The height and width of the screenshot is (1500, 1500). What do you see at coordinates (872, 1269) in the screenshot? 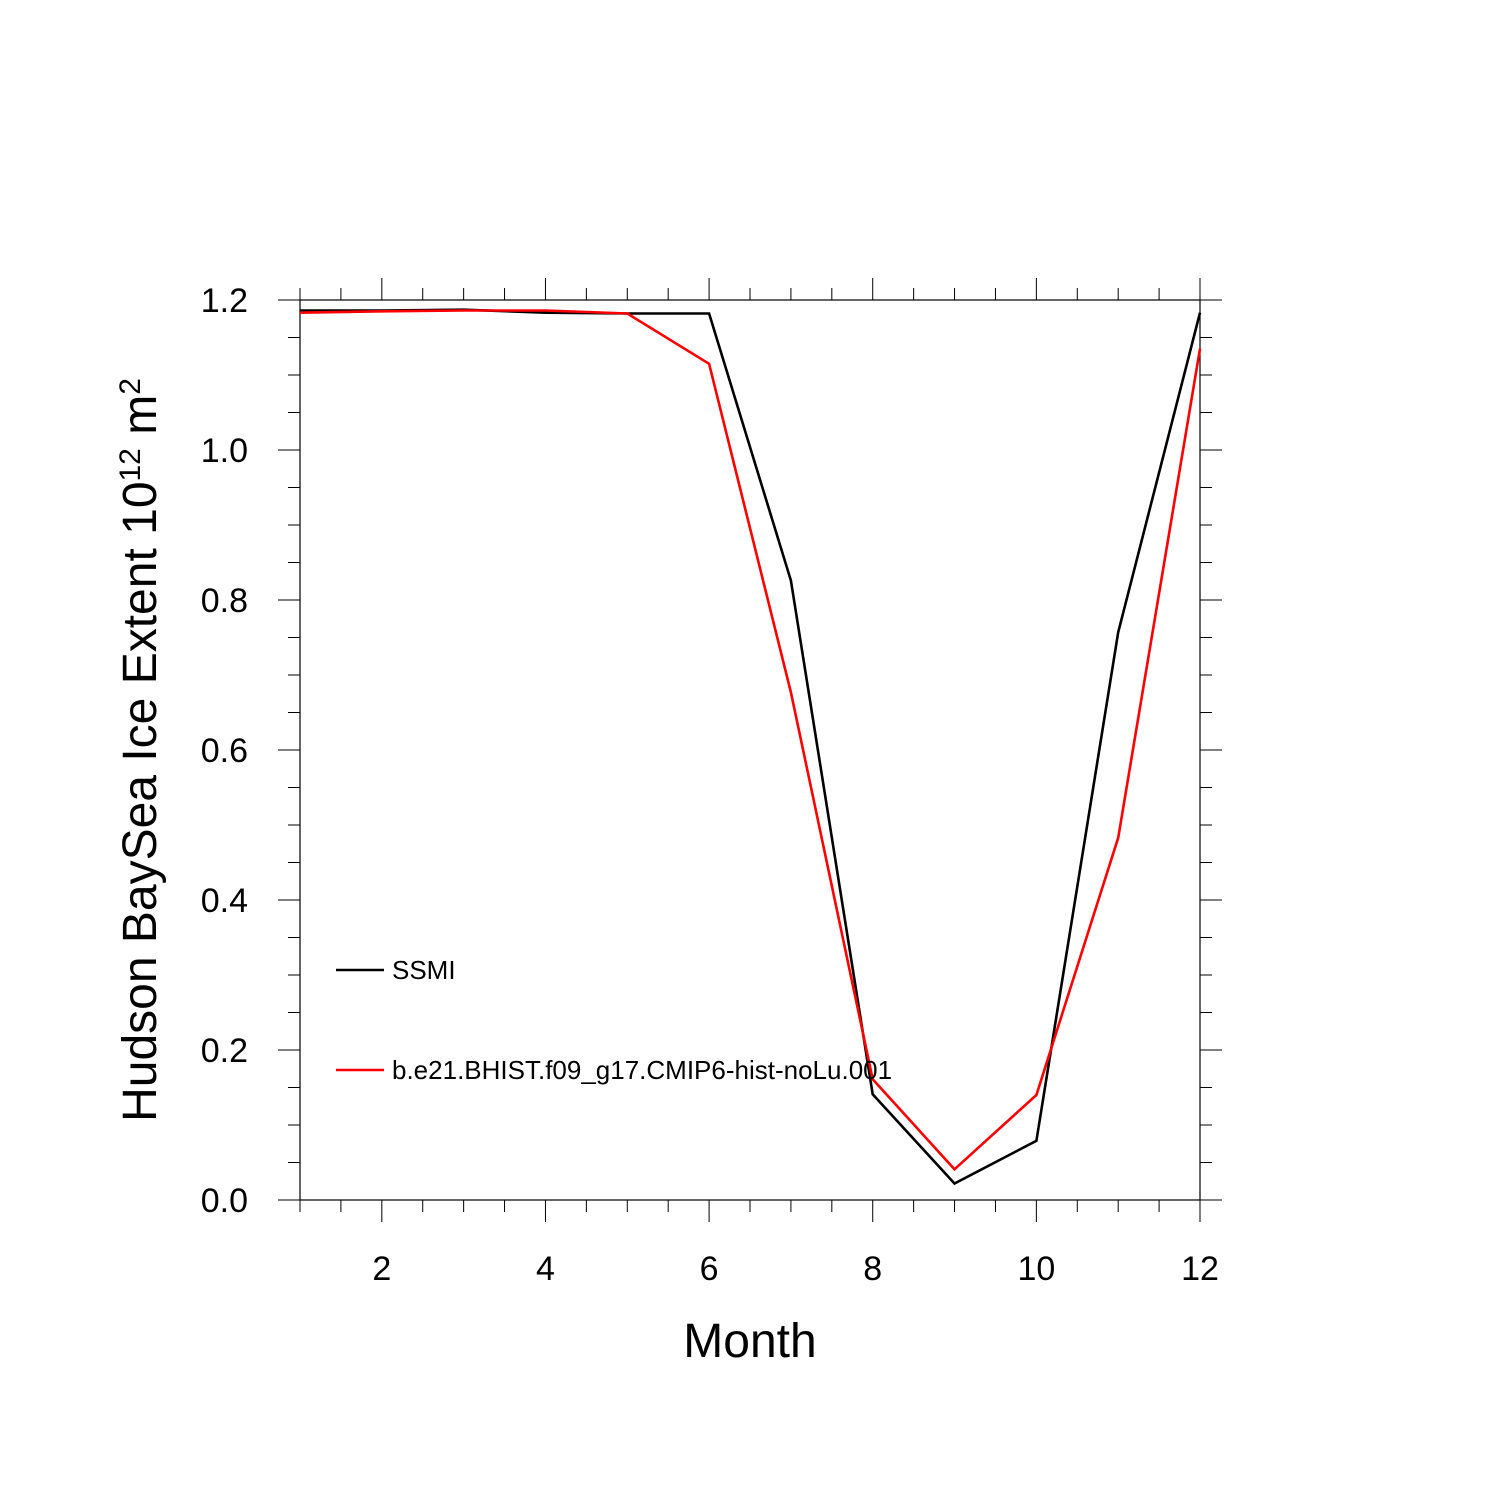
I see `x-tick-label: 8` at bounding box center [872, 1269].